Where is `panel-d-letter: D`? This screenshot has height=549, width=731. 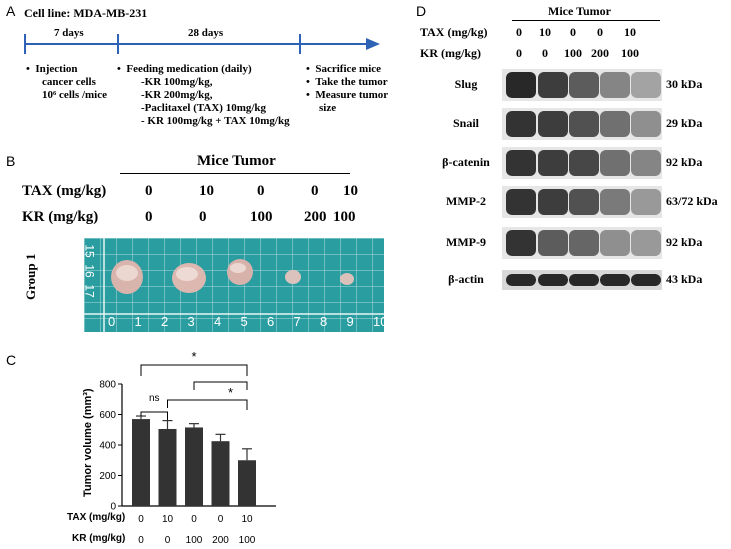 panel-d-letter: D is located at coordinates (421, 11).